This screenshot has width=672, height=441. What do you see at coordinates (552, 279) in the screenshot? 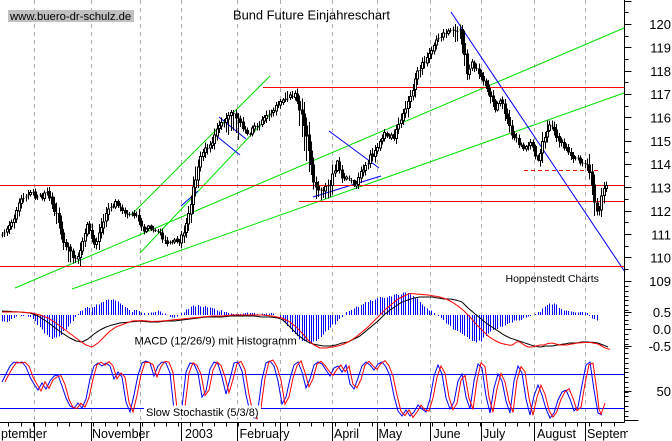
I see `svg-text: Hoppenstedt Charts` at bounding box center [552, 279].